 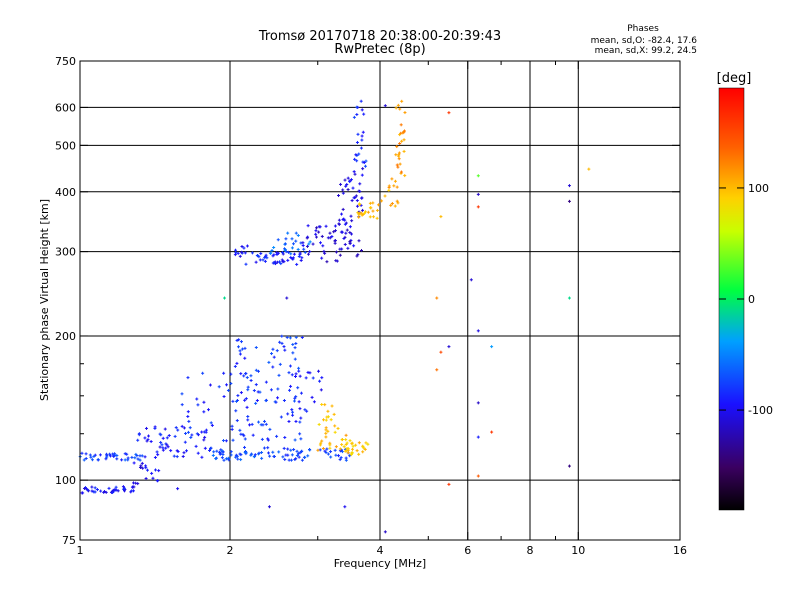 What do you see at coordinates (379, 49) in the screenshot?
I see `chart-subtitle: RwPretec (8p)` at bounding box center [379, 49].